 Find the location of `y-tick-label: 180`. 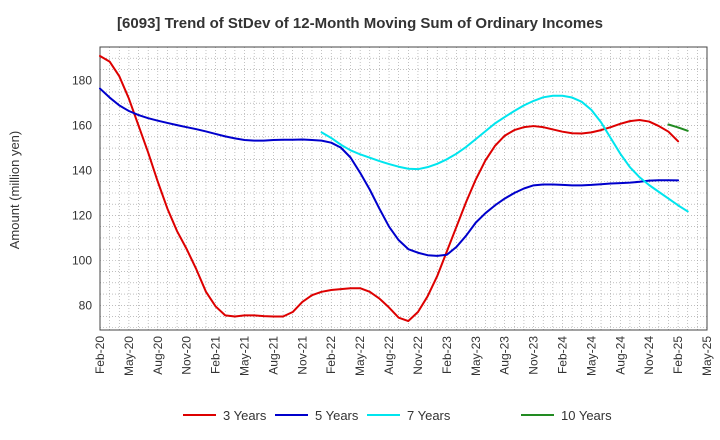

y-tick-label: 180 is located at coordinates (82, 81).